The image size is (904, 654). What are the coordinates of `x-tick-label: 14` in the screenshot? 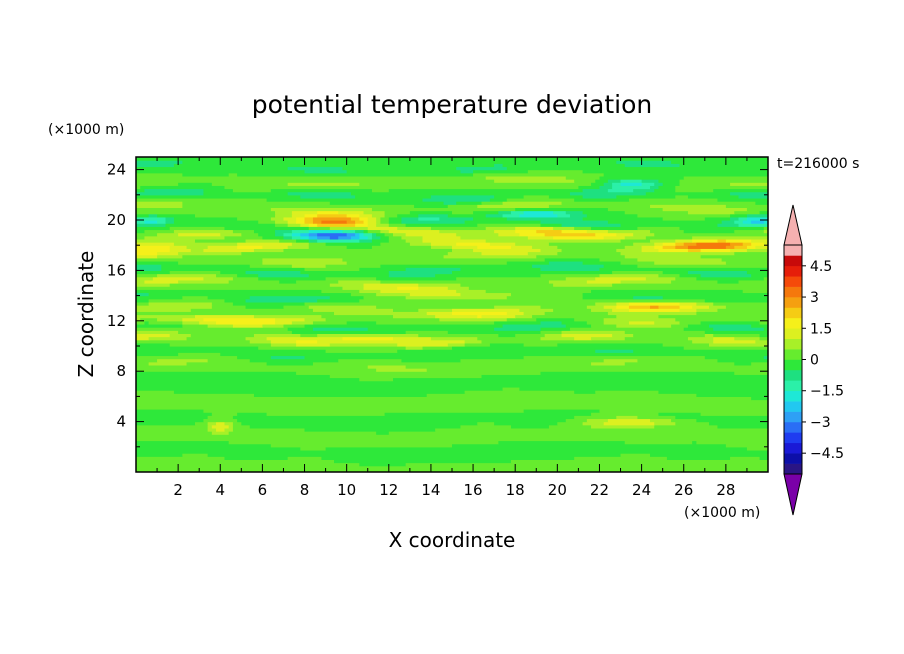 It's located at (430, 490).